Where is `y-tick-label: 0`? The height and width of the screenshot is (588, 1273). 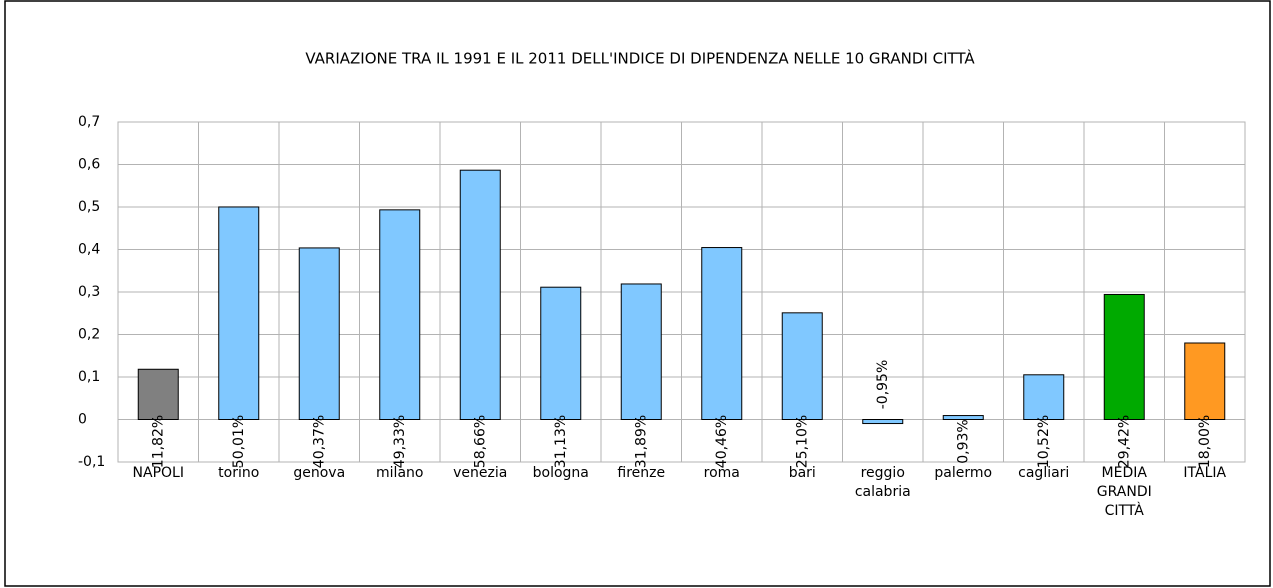 y-tick-label: 0 is located at coordinates (82, 420).